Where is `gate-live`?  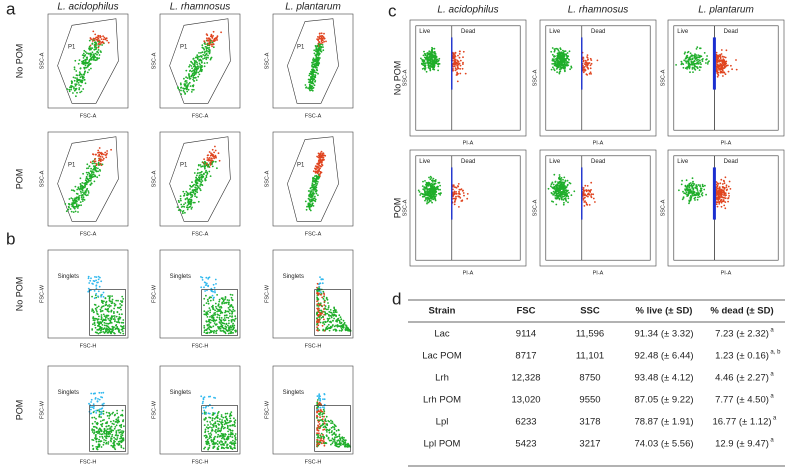 gate-live is located at coordinates (564, 208).